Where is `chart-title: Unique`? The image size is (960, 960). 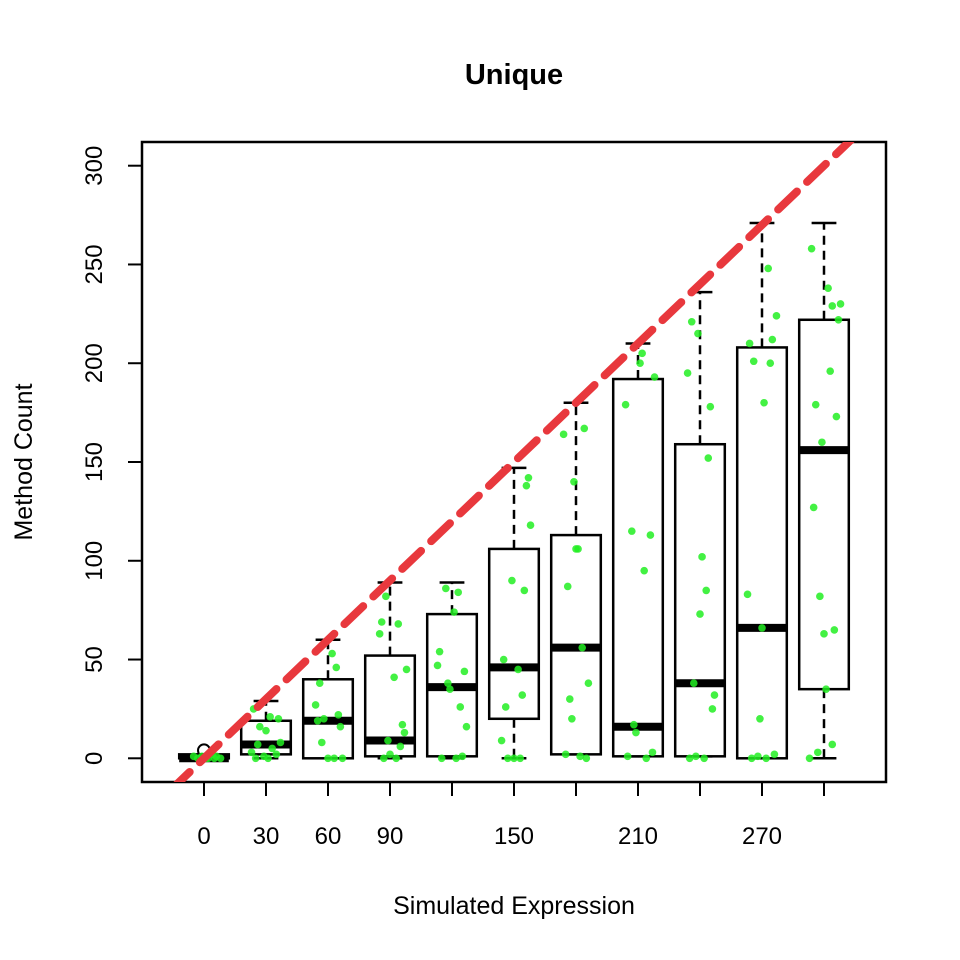 chart-title: Unique is located at coordinates (514, 75).